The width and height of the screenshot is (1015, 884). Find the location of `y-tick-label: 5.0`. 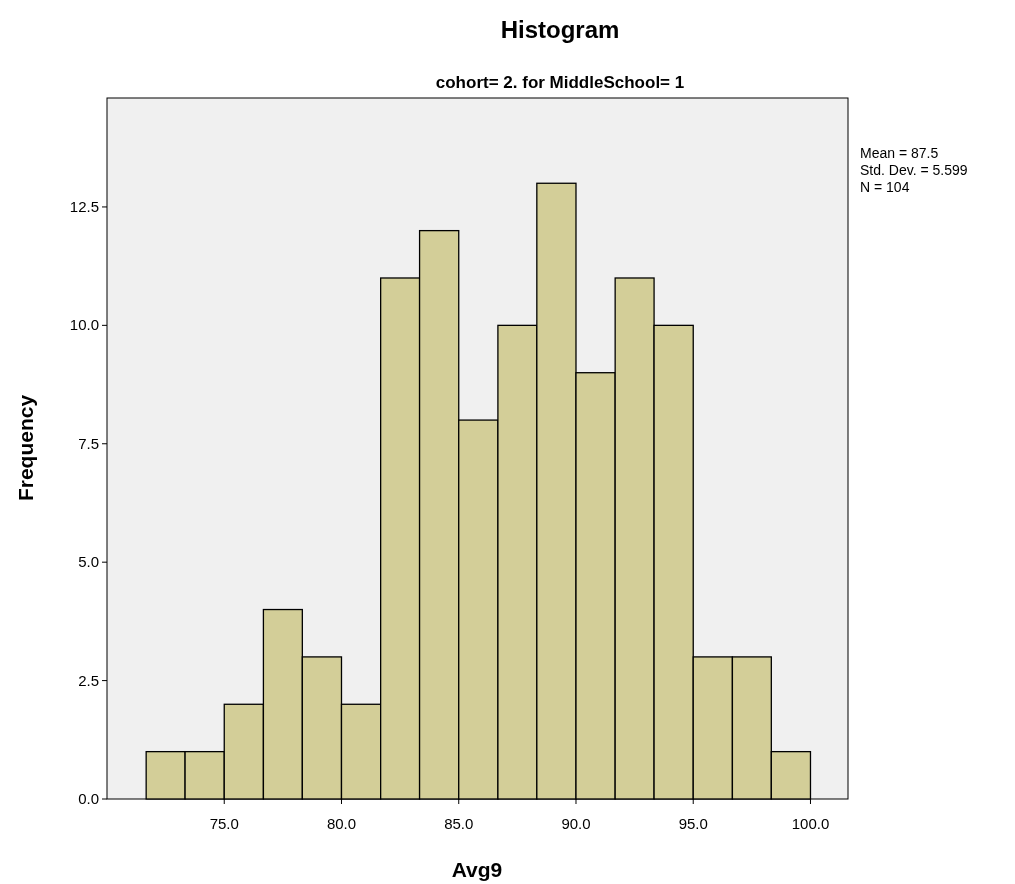

y-tick-label: 5.0 is located at coordinates (88, 562).